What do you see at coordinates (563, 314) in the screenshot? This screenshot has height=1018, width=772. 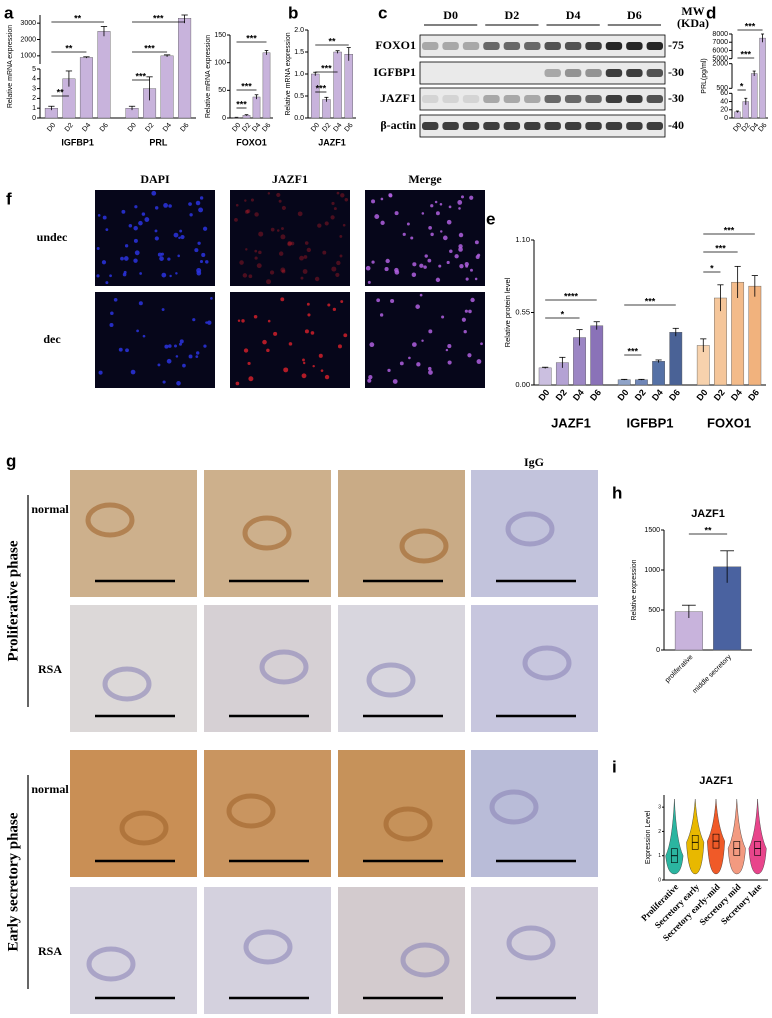 I see `sig-label: *` at bounding box center [563, 314].